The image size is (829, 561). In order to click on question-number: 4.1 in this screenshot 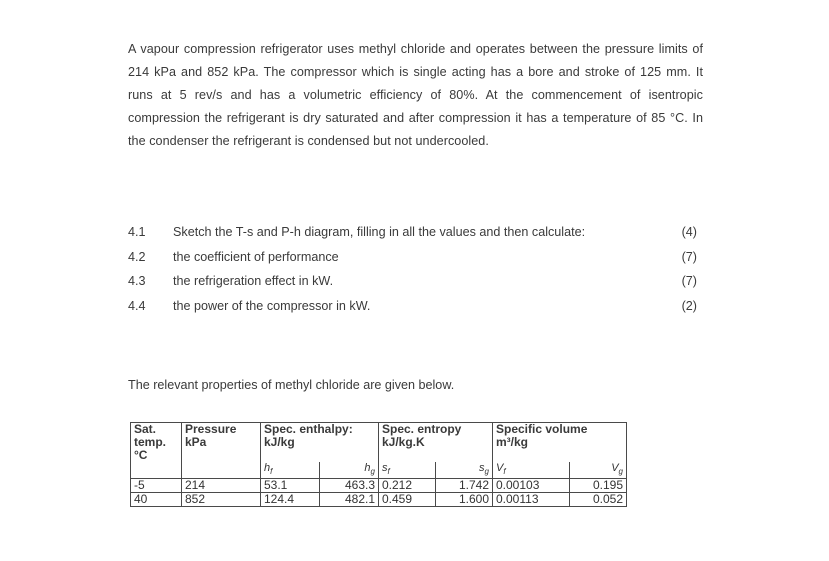, I will do `click(137, 232)`.